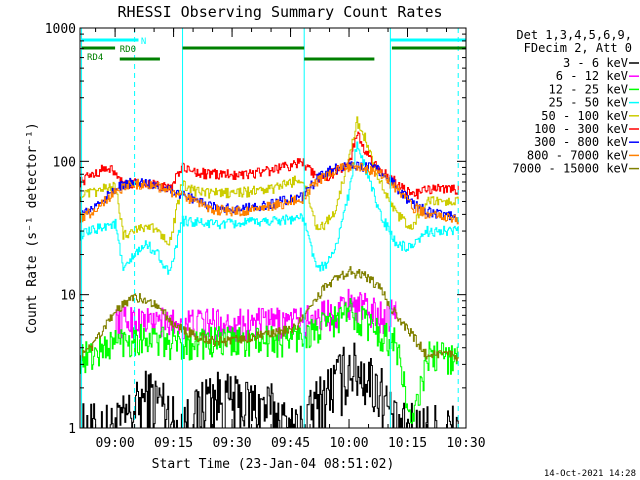 The height and width of the screenshot is (480, 640). Describe the element at coordinates (588, 89) in the screenshot. I see `legend-entry-label: 12 - 25 keV` at that location.